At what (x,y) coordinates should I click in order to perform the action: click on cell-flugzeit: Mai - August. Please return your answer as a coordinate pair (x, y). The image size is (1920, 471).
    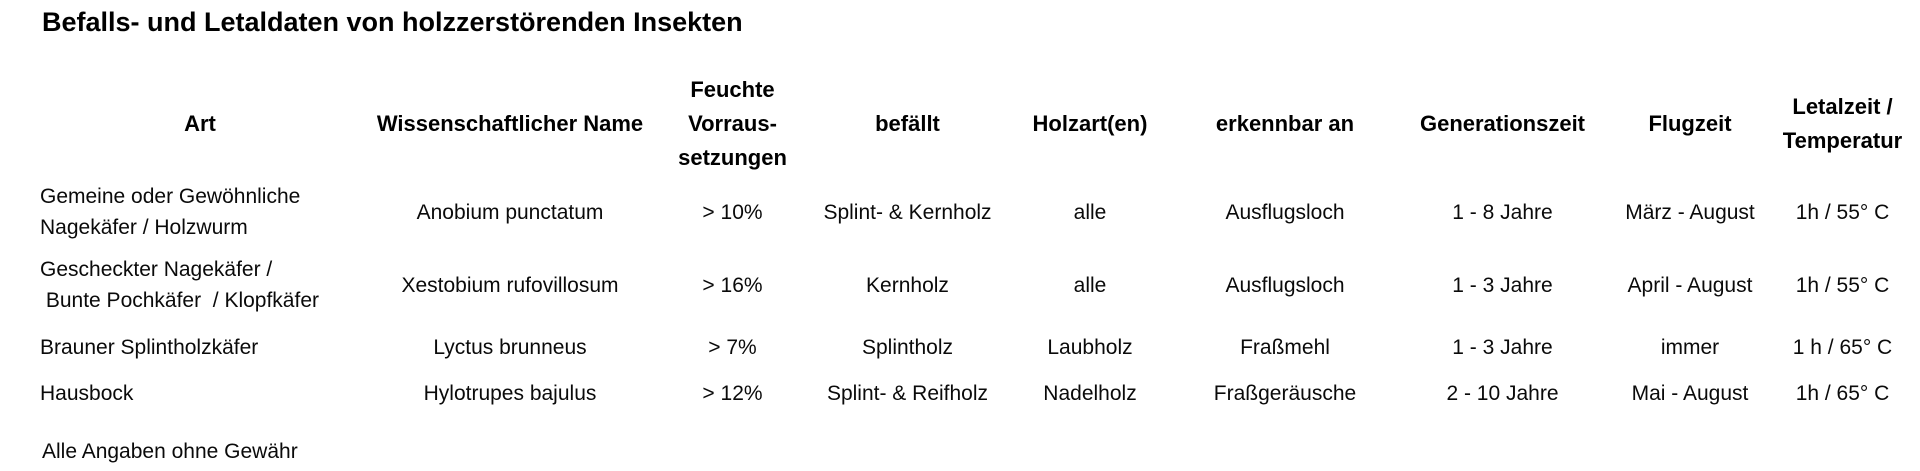
    Looking at the image, I should click on (1690, 393).